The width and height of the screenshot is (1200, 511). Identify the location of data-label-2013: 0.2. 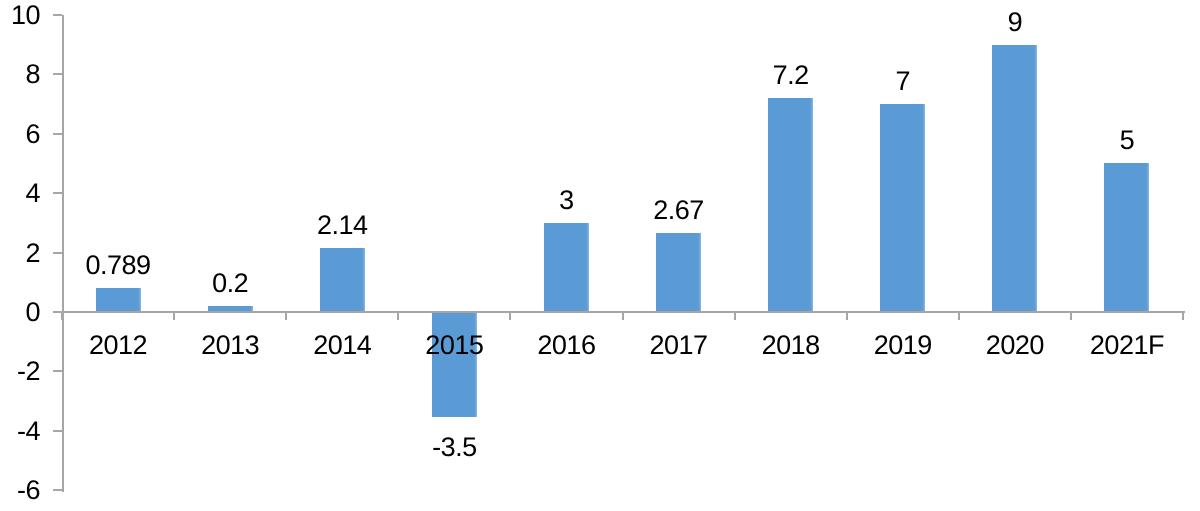
(230, 282).